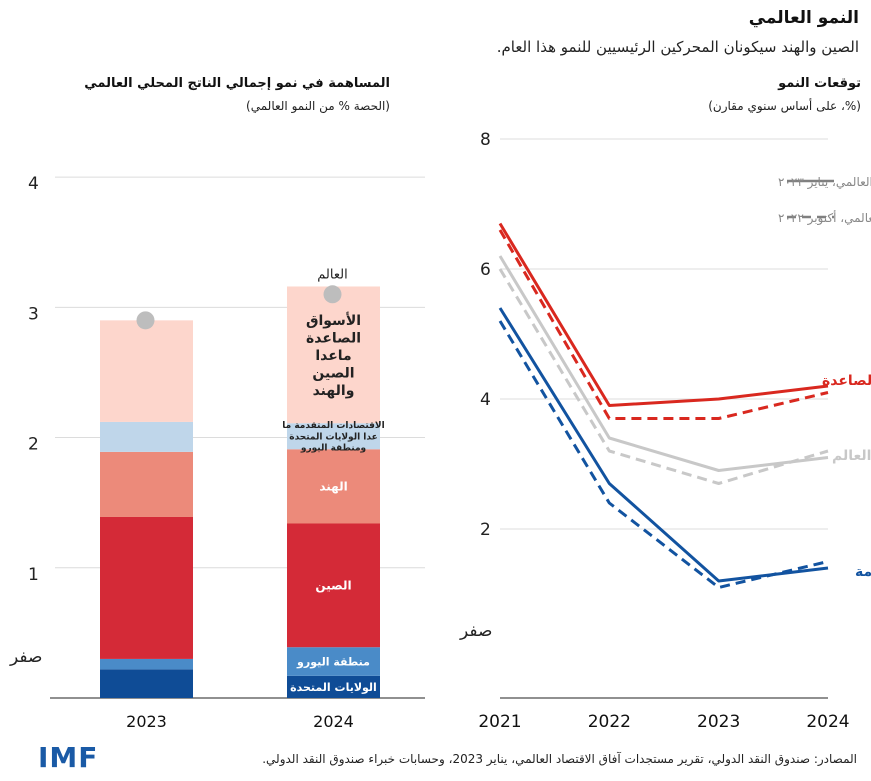 This screenshot has height=781, width=871. Describe the element at coordinates (851, 456) in the screenshot. I see `series-label: العالم` at that location.